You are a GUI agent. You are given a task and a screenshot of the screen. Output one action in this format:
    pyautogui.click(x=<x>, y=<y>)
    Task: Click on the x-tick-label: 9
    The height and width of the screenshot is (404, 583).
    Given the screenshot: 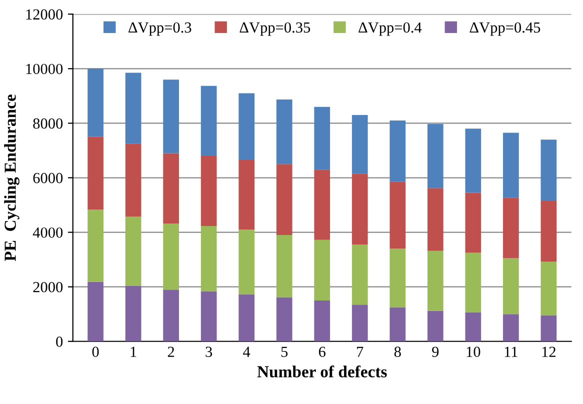 What is the action you would take?
    pyautogui.click(x=435, y=351)
    